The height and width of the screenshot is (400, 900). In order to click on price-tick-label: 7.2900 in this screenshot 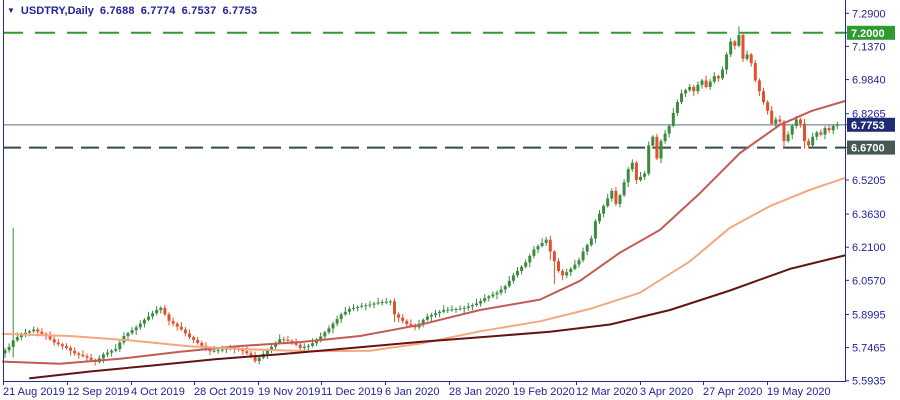, I will do `click(869, 14)`.